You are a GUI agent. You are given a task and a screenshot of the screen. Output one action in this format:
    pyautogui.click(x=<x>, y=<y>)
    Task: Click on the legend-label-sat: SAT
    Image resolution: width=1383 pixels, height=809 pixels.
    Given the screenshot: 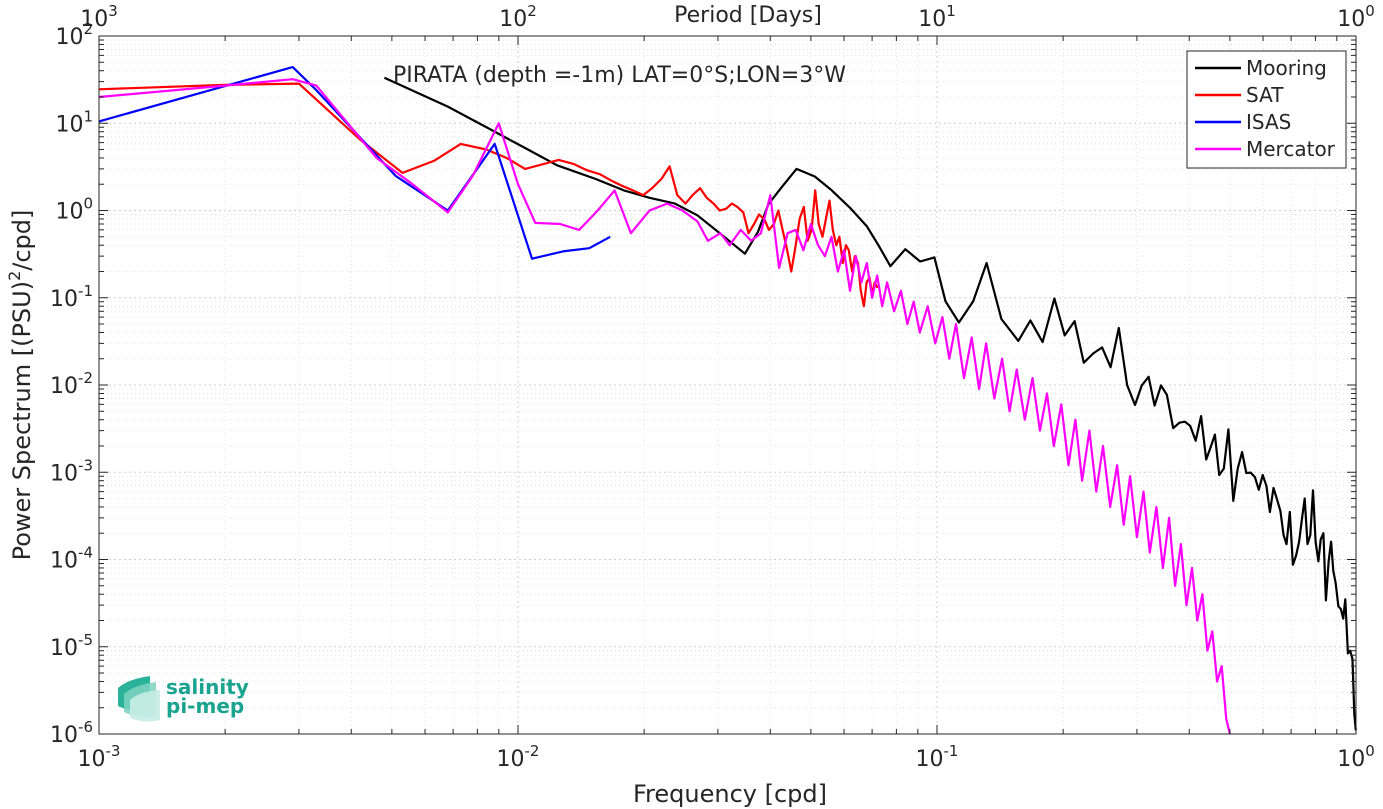 What is the action you would take?
    pyautogui.click(x=1265, y=95)
    